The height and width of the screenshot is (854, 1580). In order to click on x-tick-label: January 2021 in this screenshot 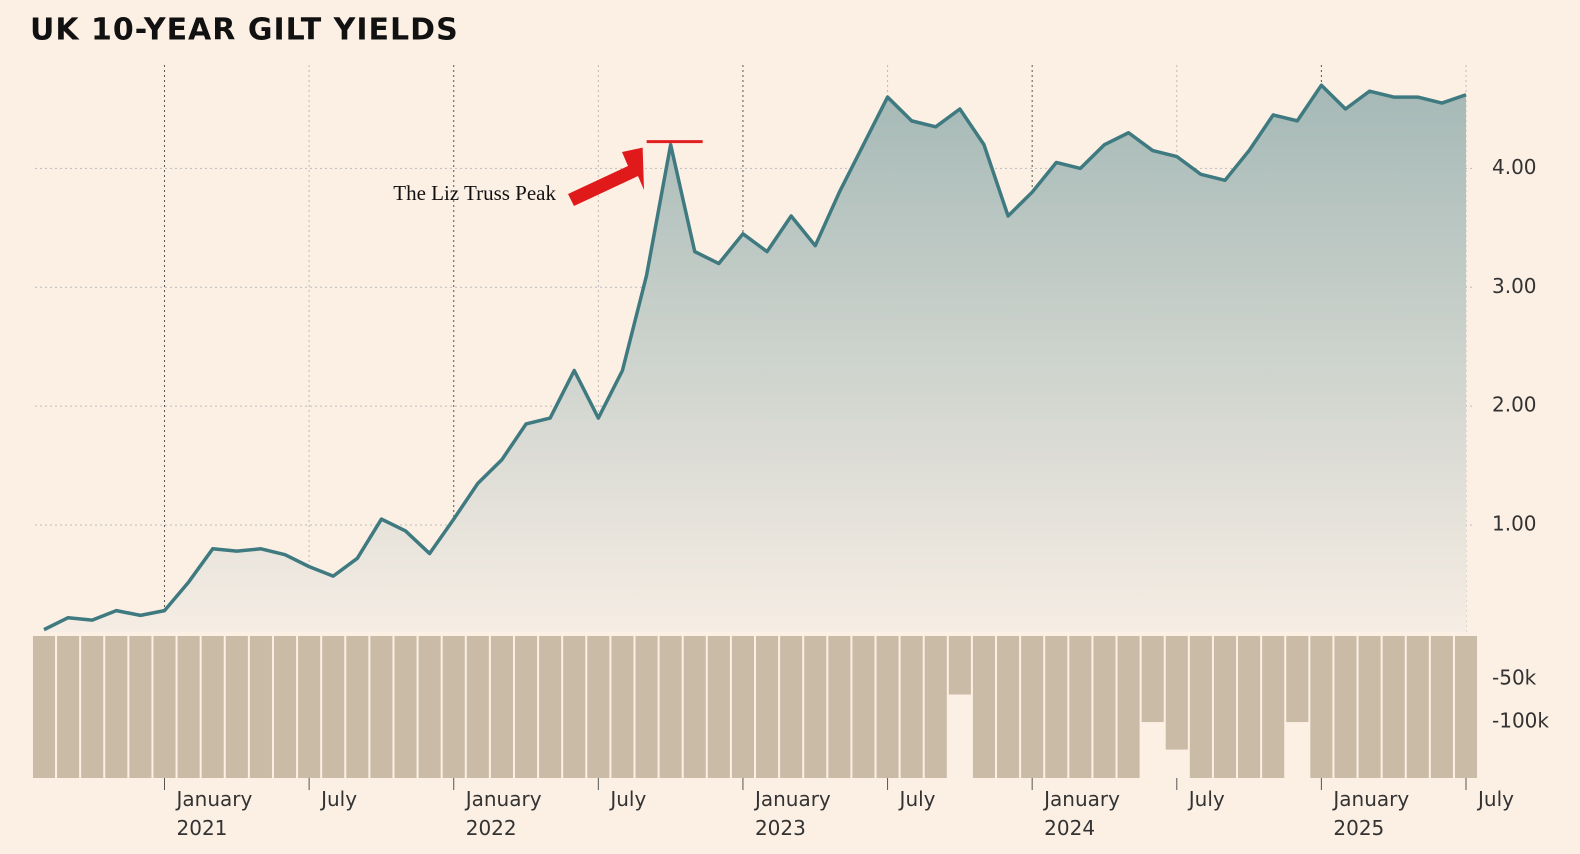, I will do `click(214, 813)`.